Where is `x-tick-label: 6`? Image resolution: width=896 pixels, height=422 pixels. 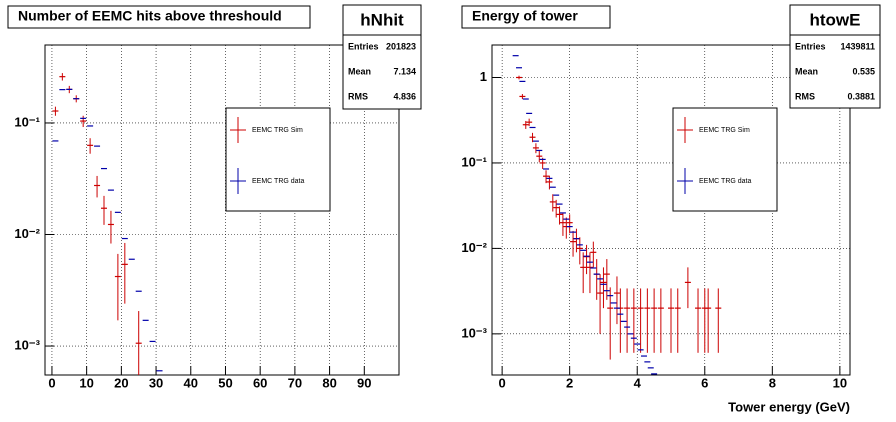 x-tick-label: 6 is located at coordinates (704, 382).